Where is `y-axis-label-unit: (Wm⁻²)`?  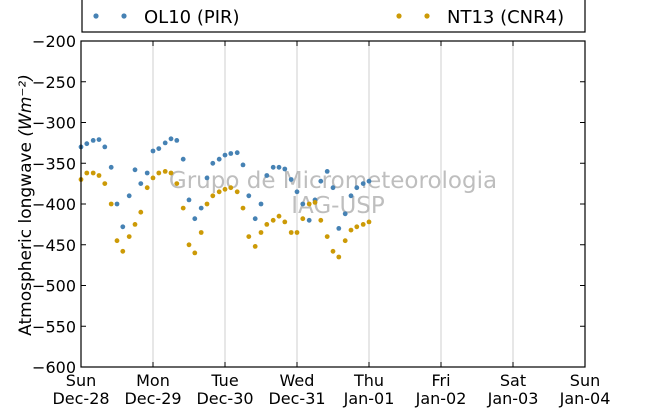 y-axis-label-unit: (Wm⁻²) is located at coordinates (26, 105).